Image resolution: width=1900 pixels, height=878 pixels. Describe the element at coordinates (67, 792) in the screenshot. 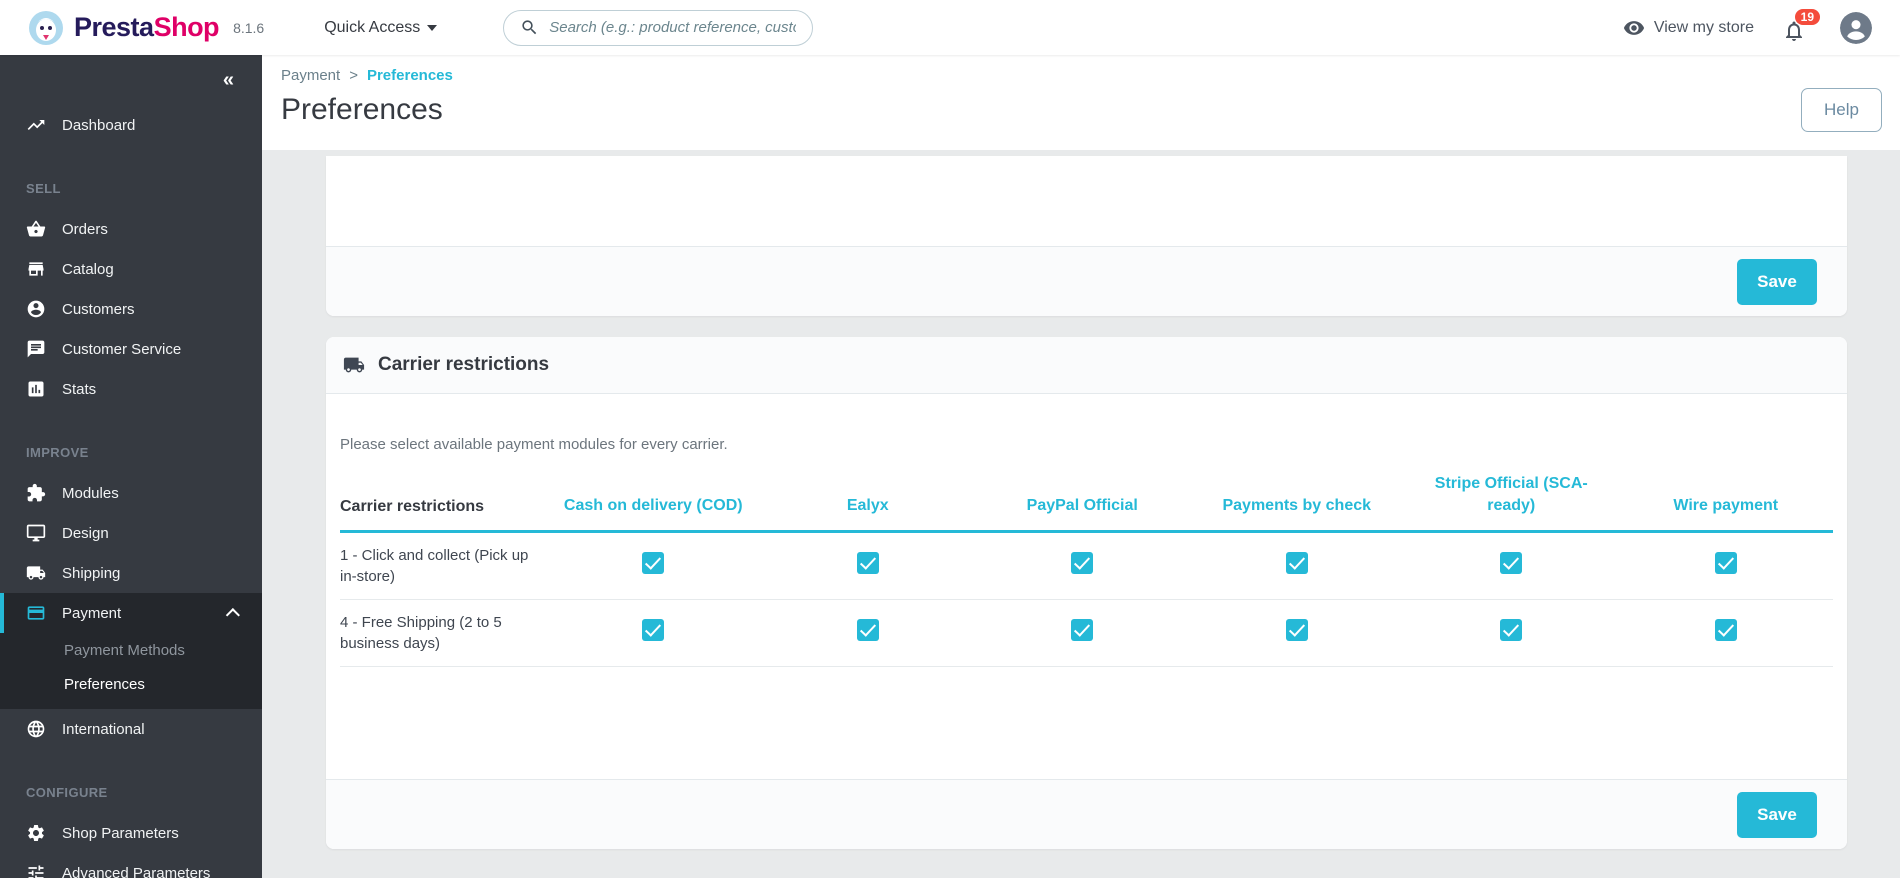

I see `sidebar-section-configure: CONFIGURE` at that location.